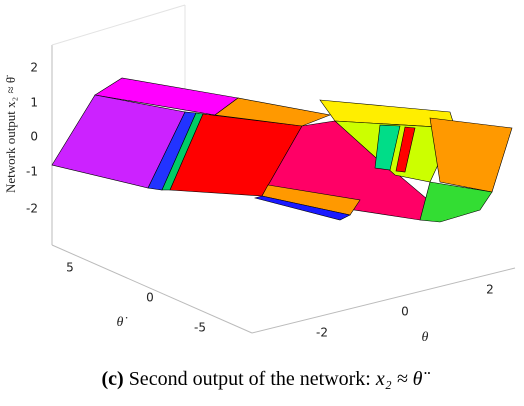 The image size is (524, 406). I want to click on theta-dot-tick-label: 5, so click(70, 268).